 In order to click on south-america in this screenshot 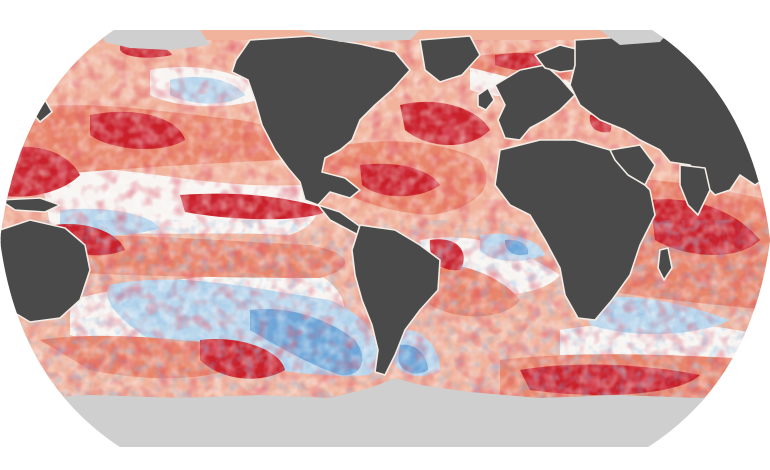, I will do `click(396, 300)`.